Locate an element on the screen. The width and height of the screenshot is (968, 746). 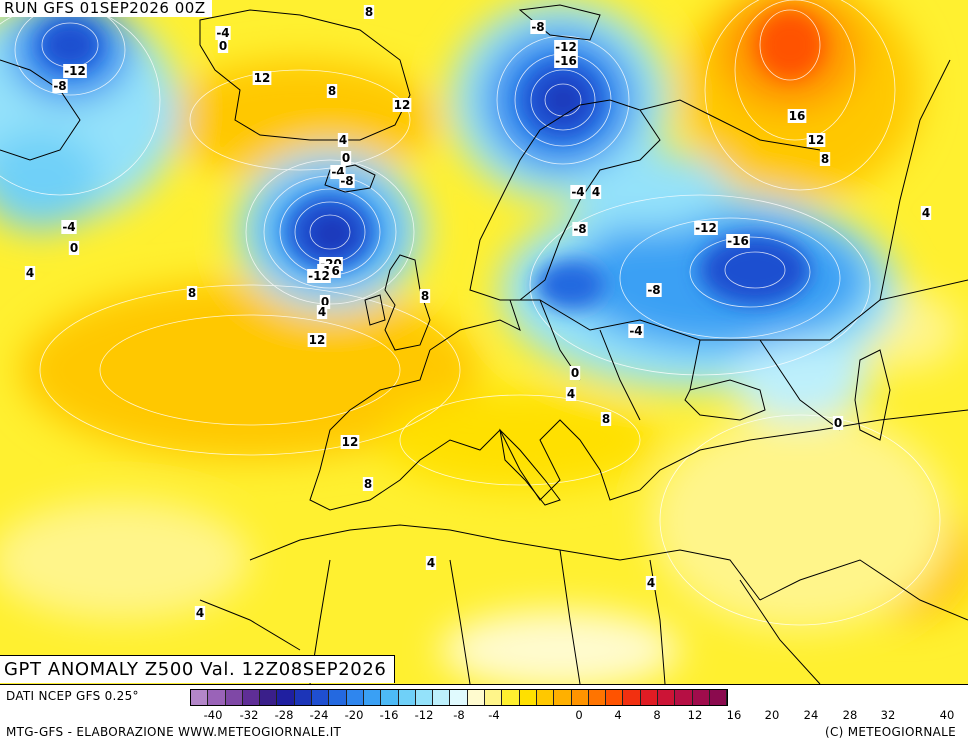
colorbar-tick-label: 0 is located at coordinates (579, 715).